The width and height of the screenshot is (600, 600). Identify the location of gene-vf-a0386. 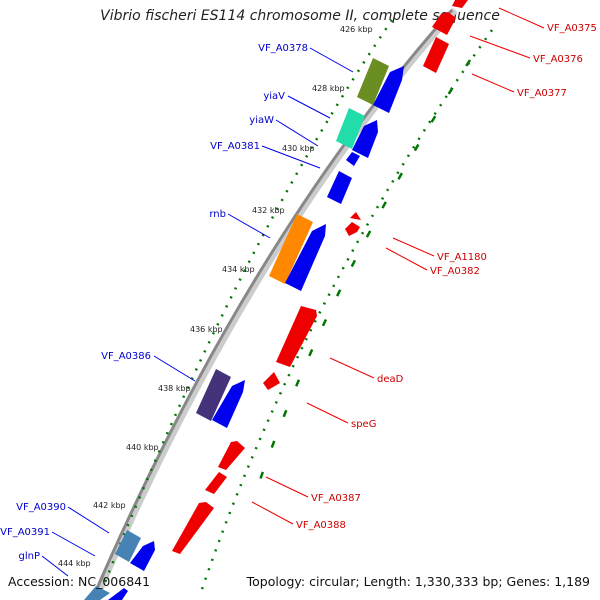
(213, 395).